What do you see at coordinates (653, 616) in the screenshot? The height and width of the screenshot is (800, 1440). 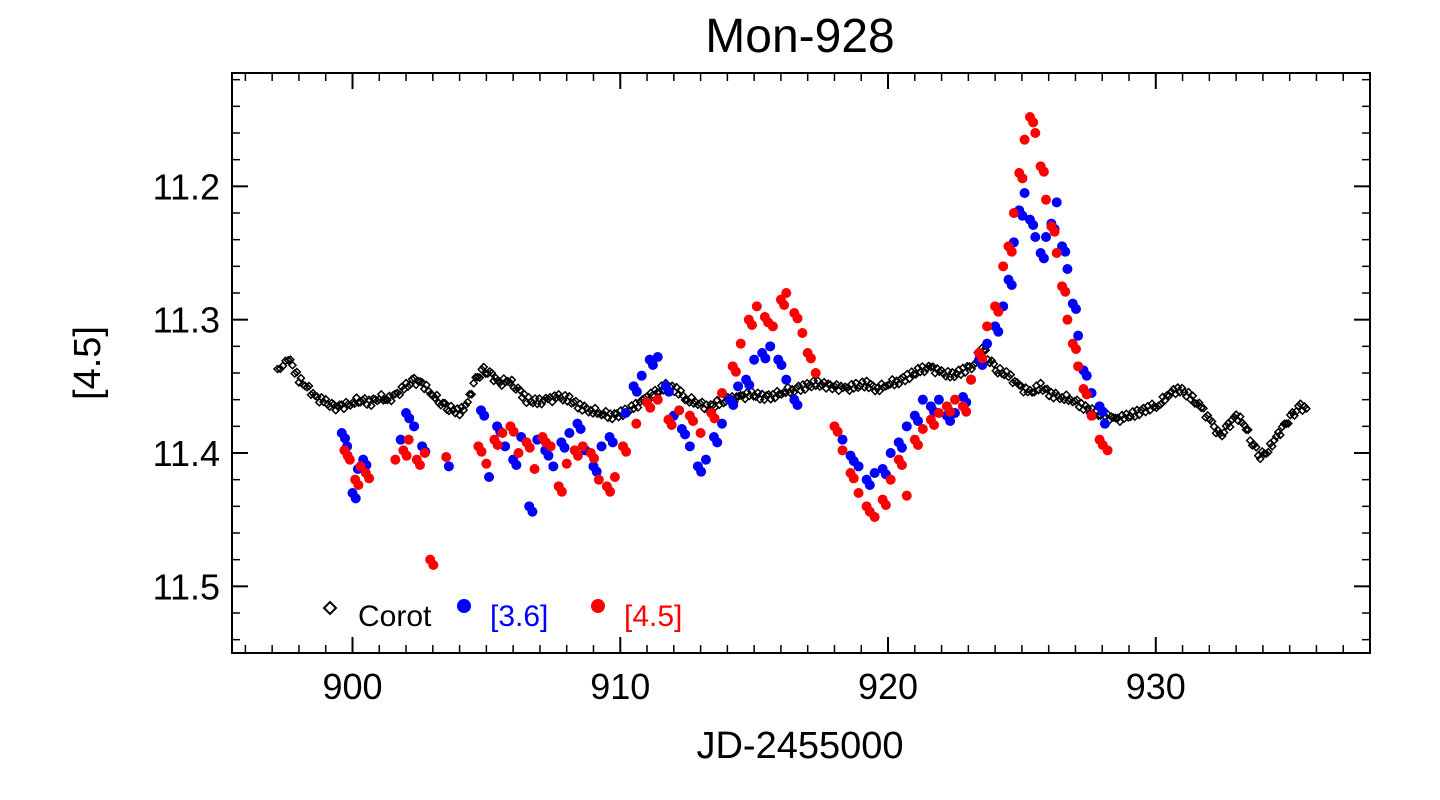 I see `legend-ch2-label: [4.5]` at bounding box center [653, 616].